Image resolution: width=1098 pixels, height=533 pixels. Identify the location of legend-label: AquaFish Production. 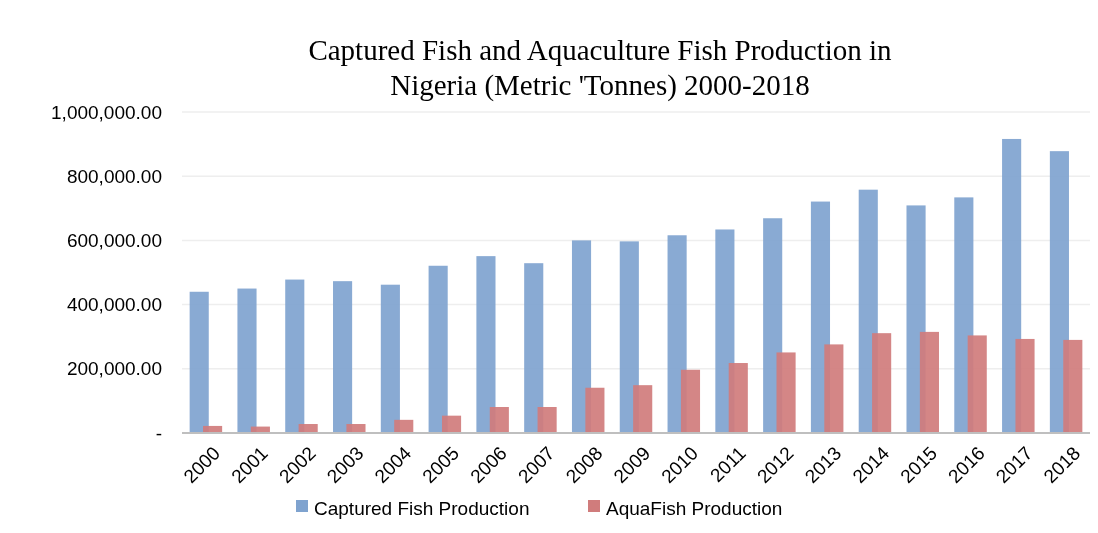
(694, 508).